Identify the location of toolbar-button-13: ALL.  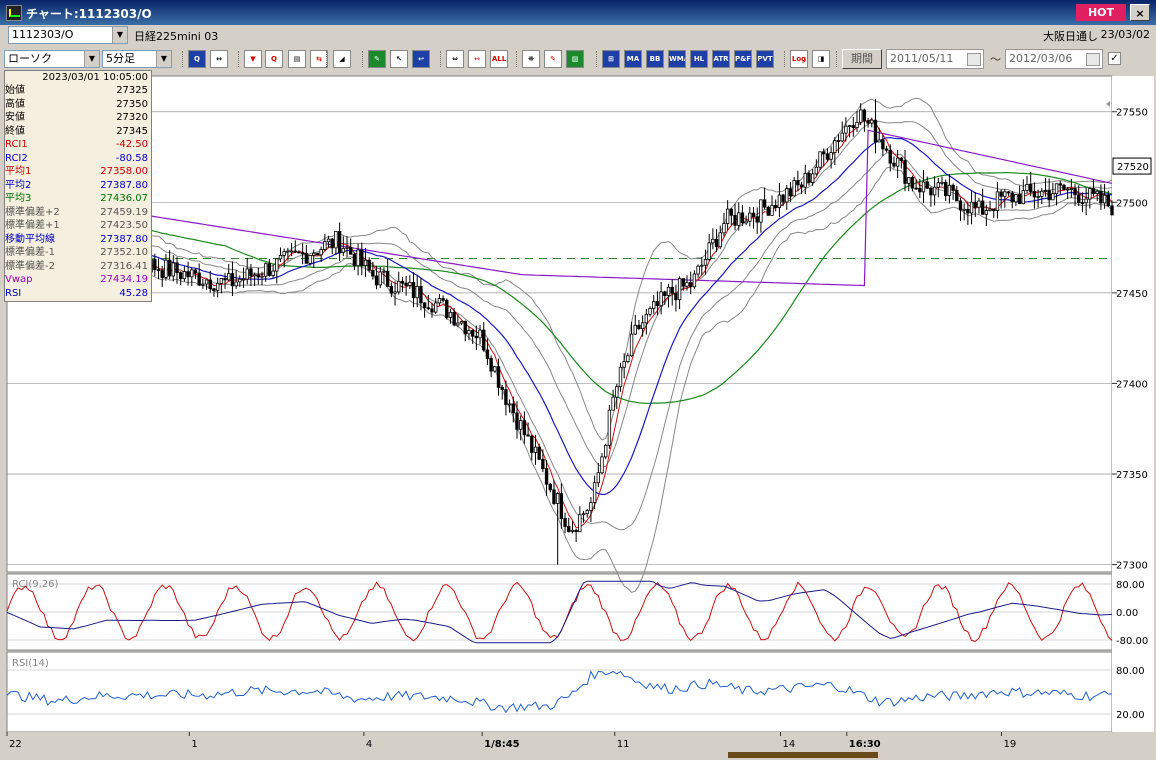
(499, 59).